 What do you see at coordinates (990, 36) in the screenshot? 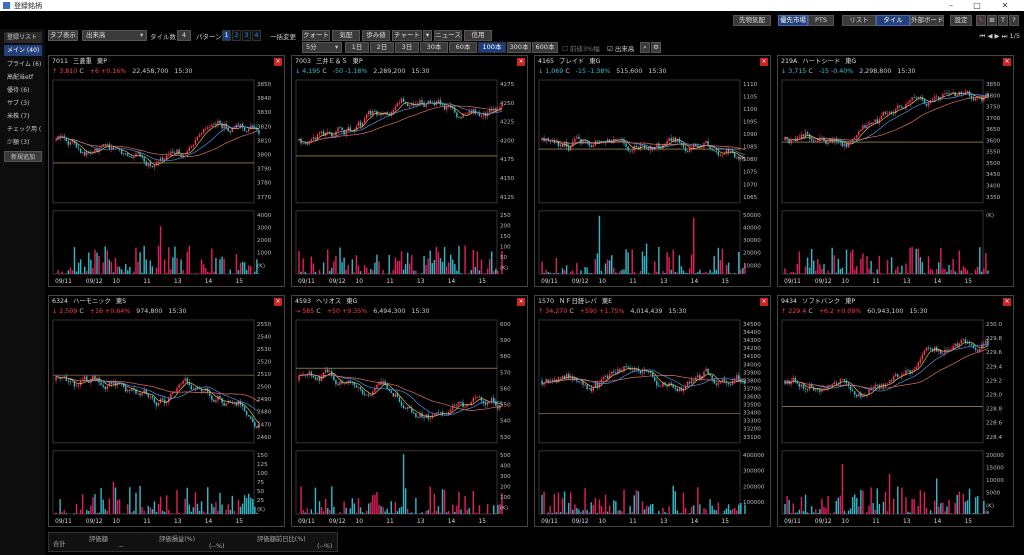
I see `prev-page-icon: ◀` at bounding box center [990, 36].